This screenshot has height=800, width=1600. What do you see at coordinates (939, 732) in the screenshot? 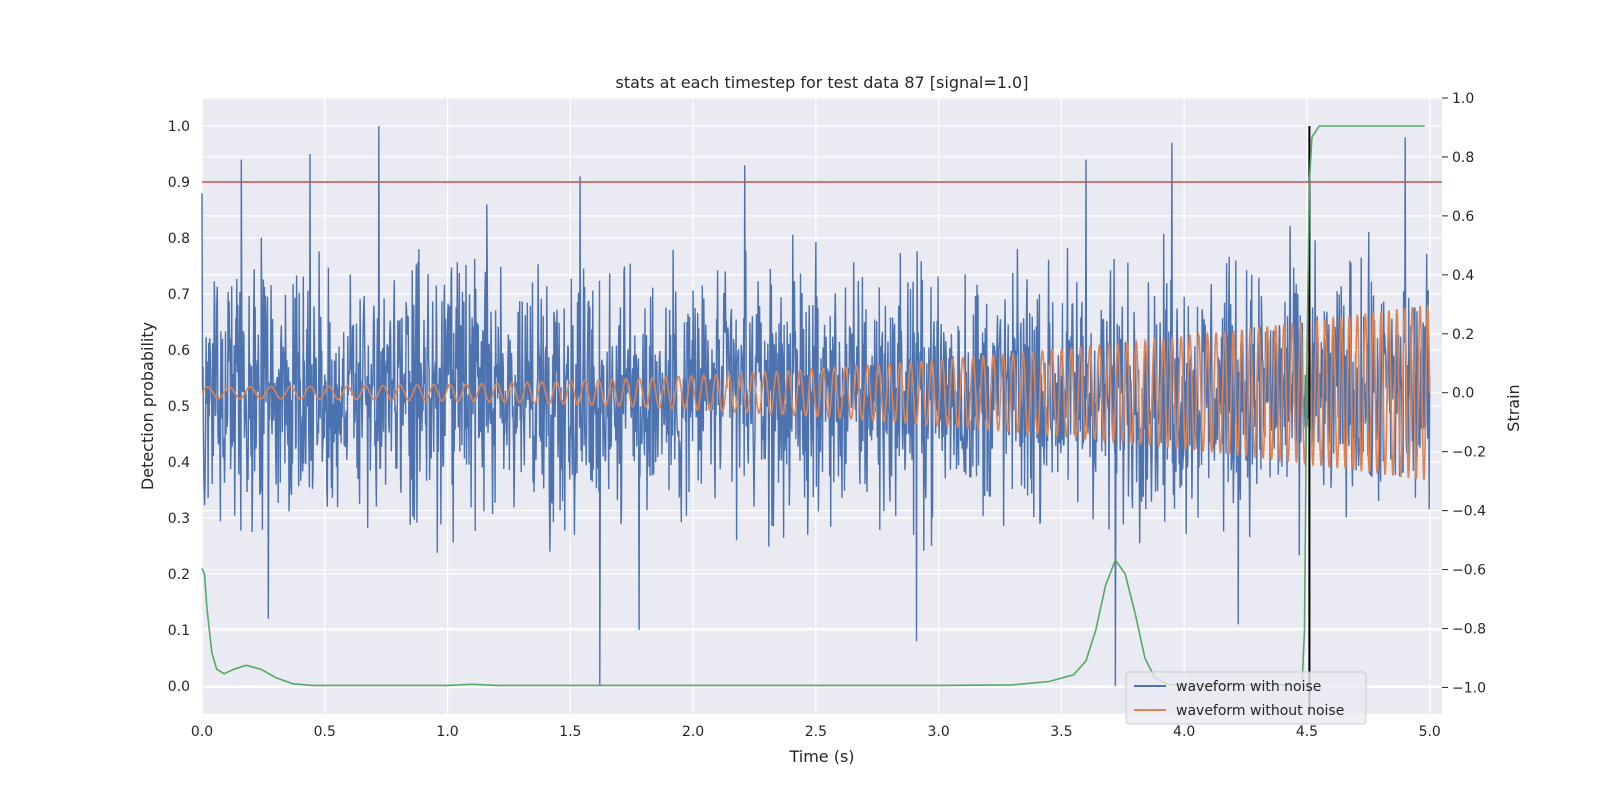
I see `x-tick-label: 3.0` at bounding box center [939, 732].